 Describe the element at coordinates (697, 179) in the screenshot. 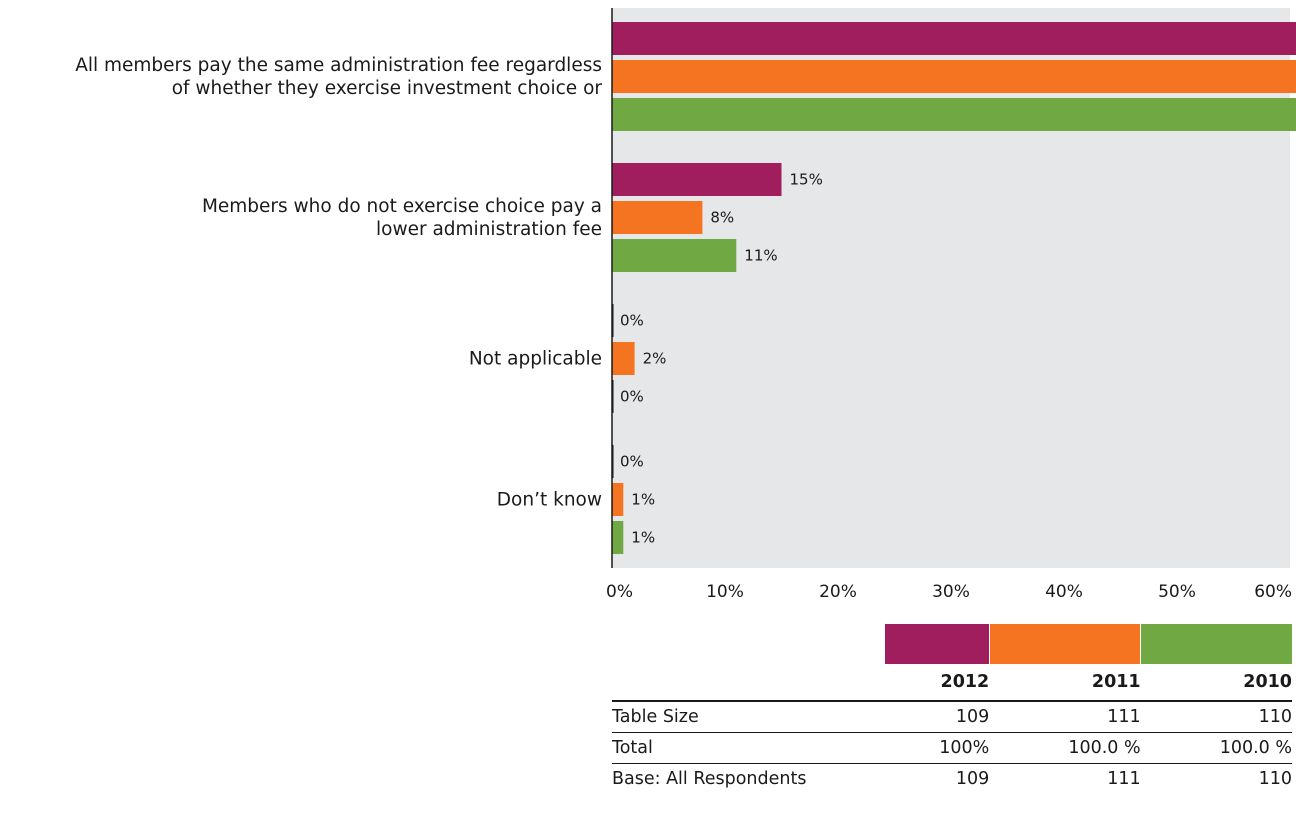

I see `bar-2012-cat1` at that location.